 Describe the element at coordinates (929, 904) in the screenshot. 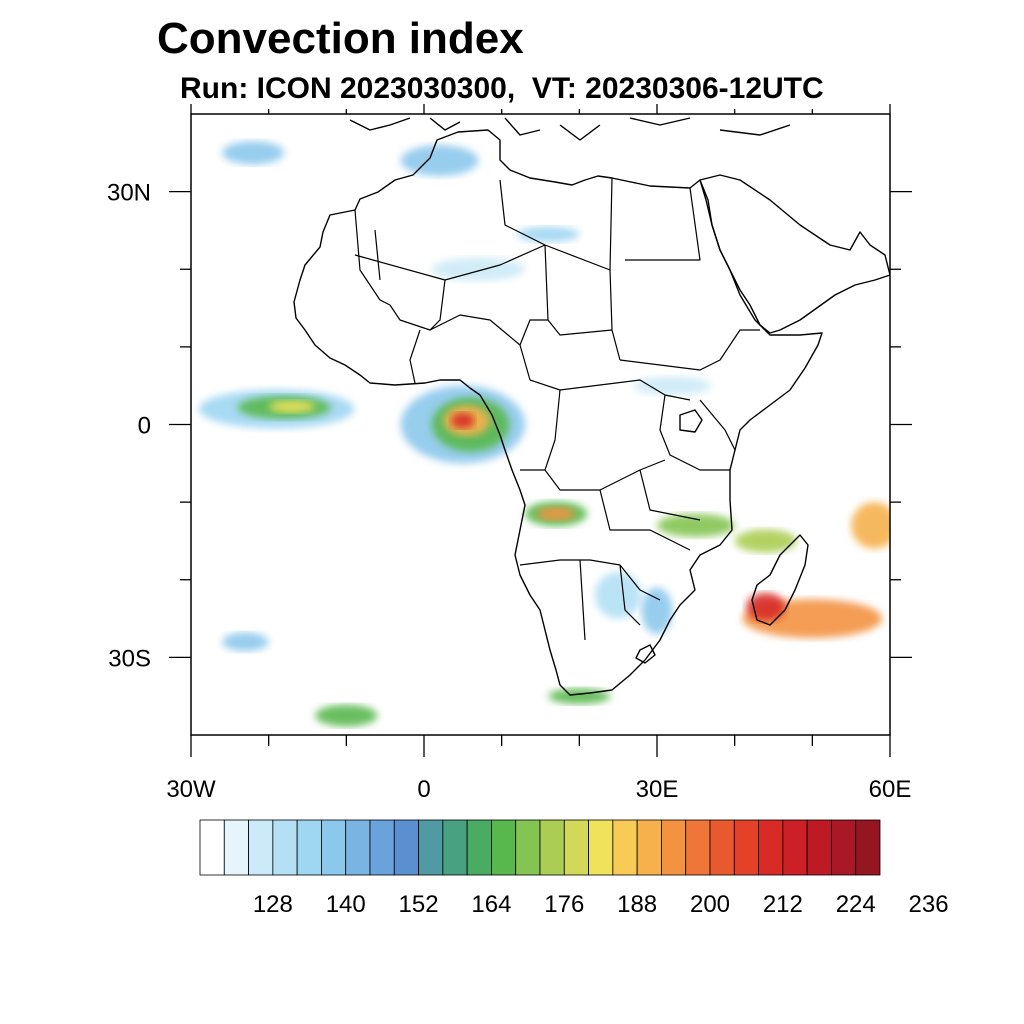

I see `colorbar-label-9: 236` at that location.